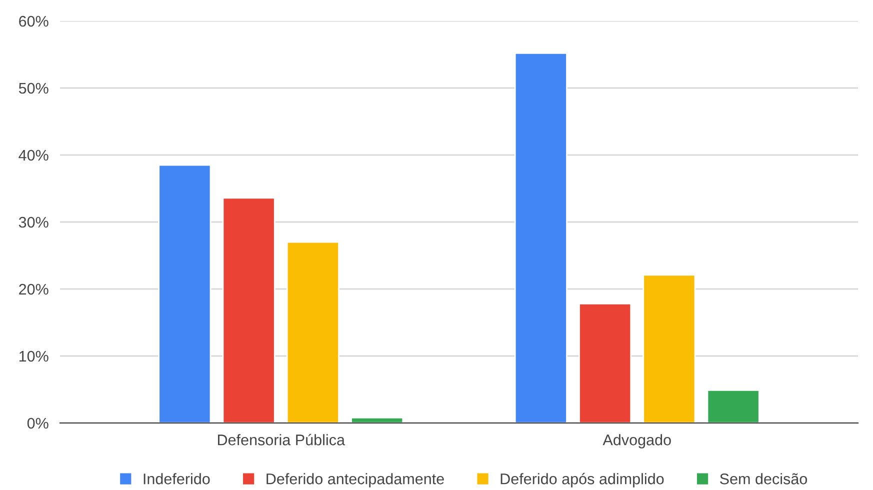 The height and width of the screenshot is (490, 873). I want to click on y-tick-label: 40%, so click(33, 155).